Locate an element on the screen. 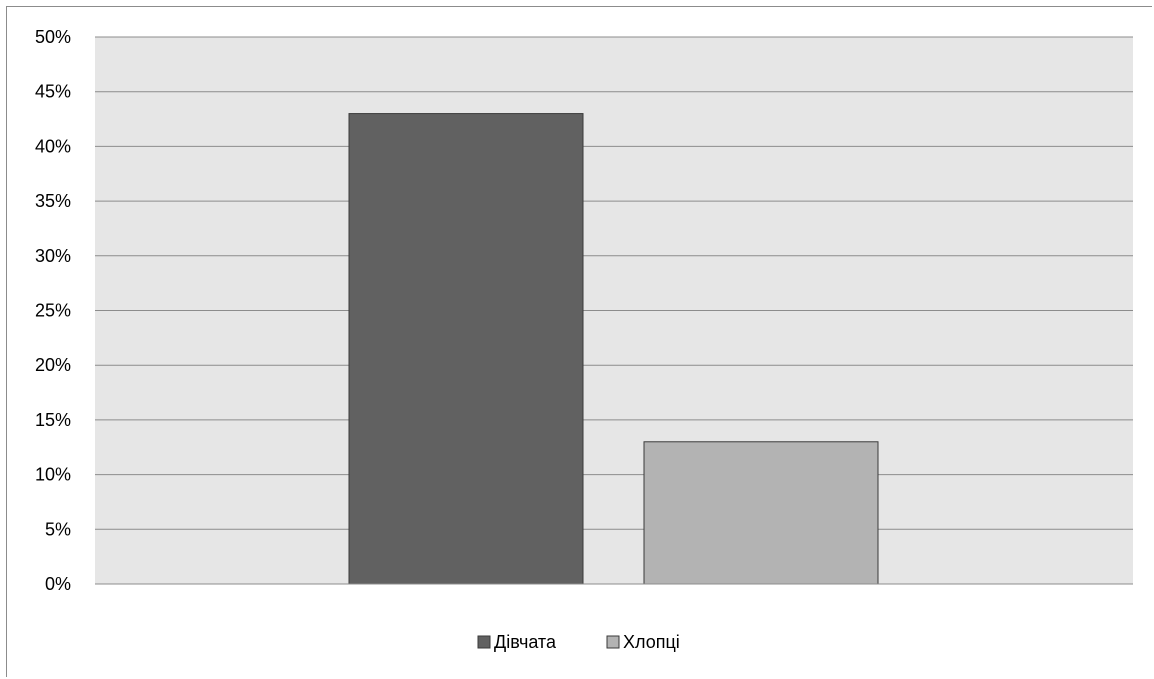  y-tick-label: 0% is located at coordinates (58, 584).